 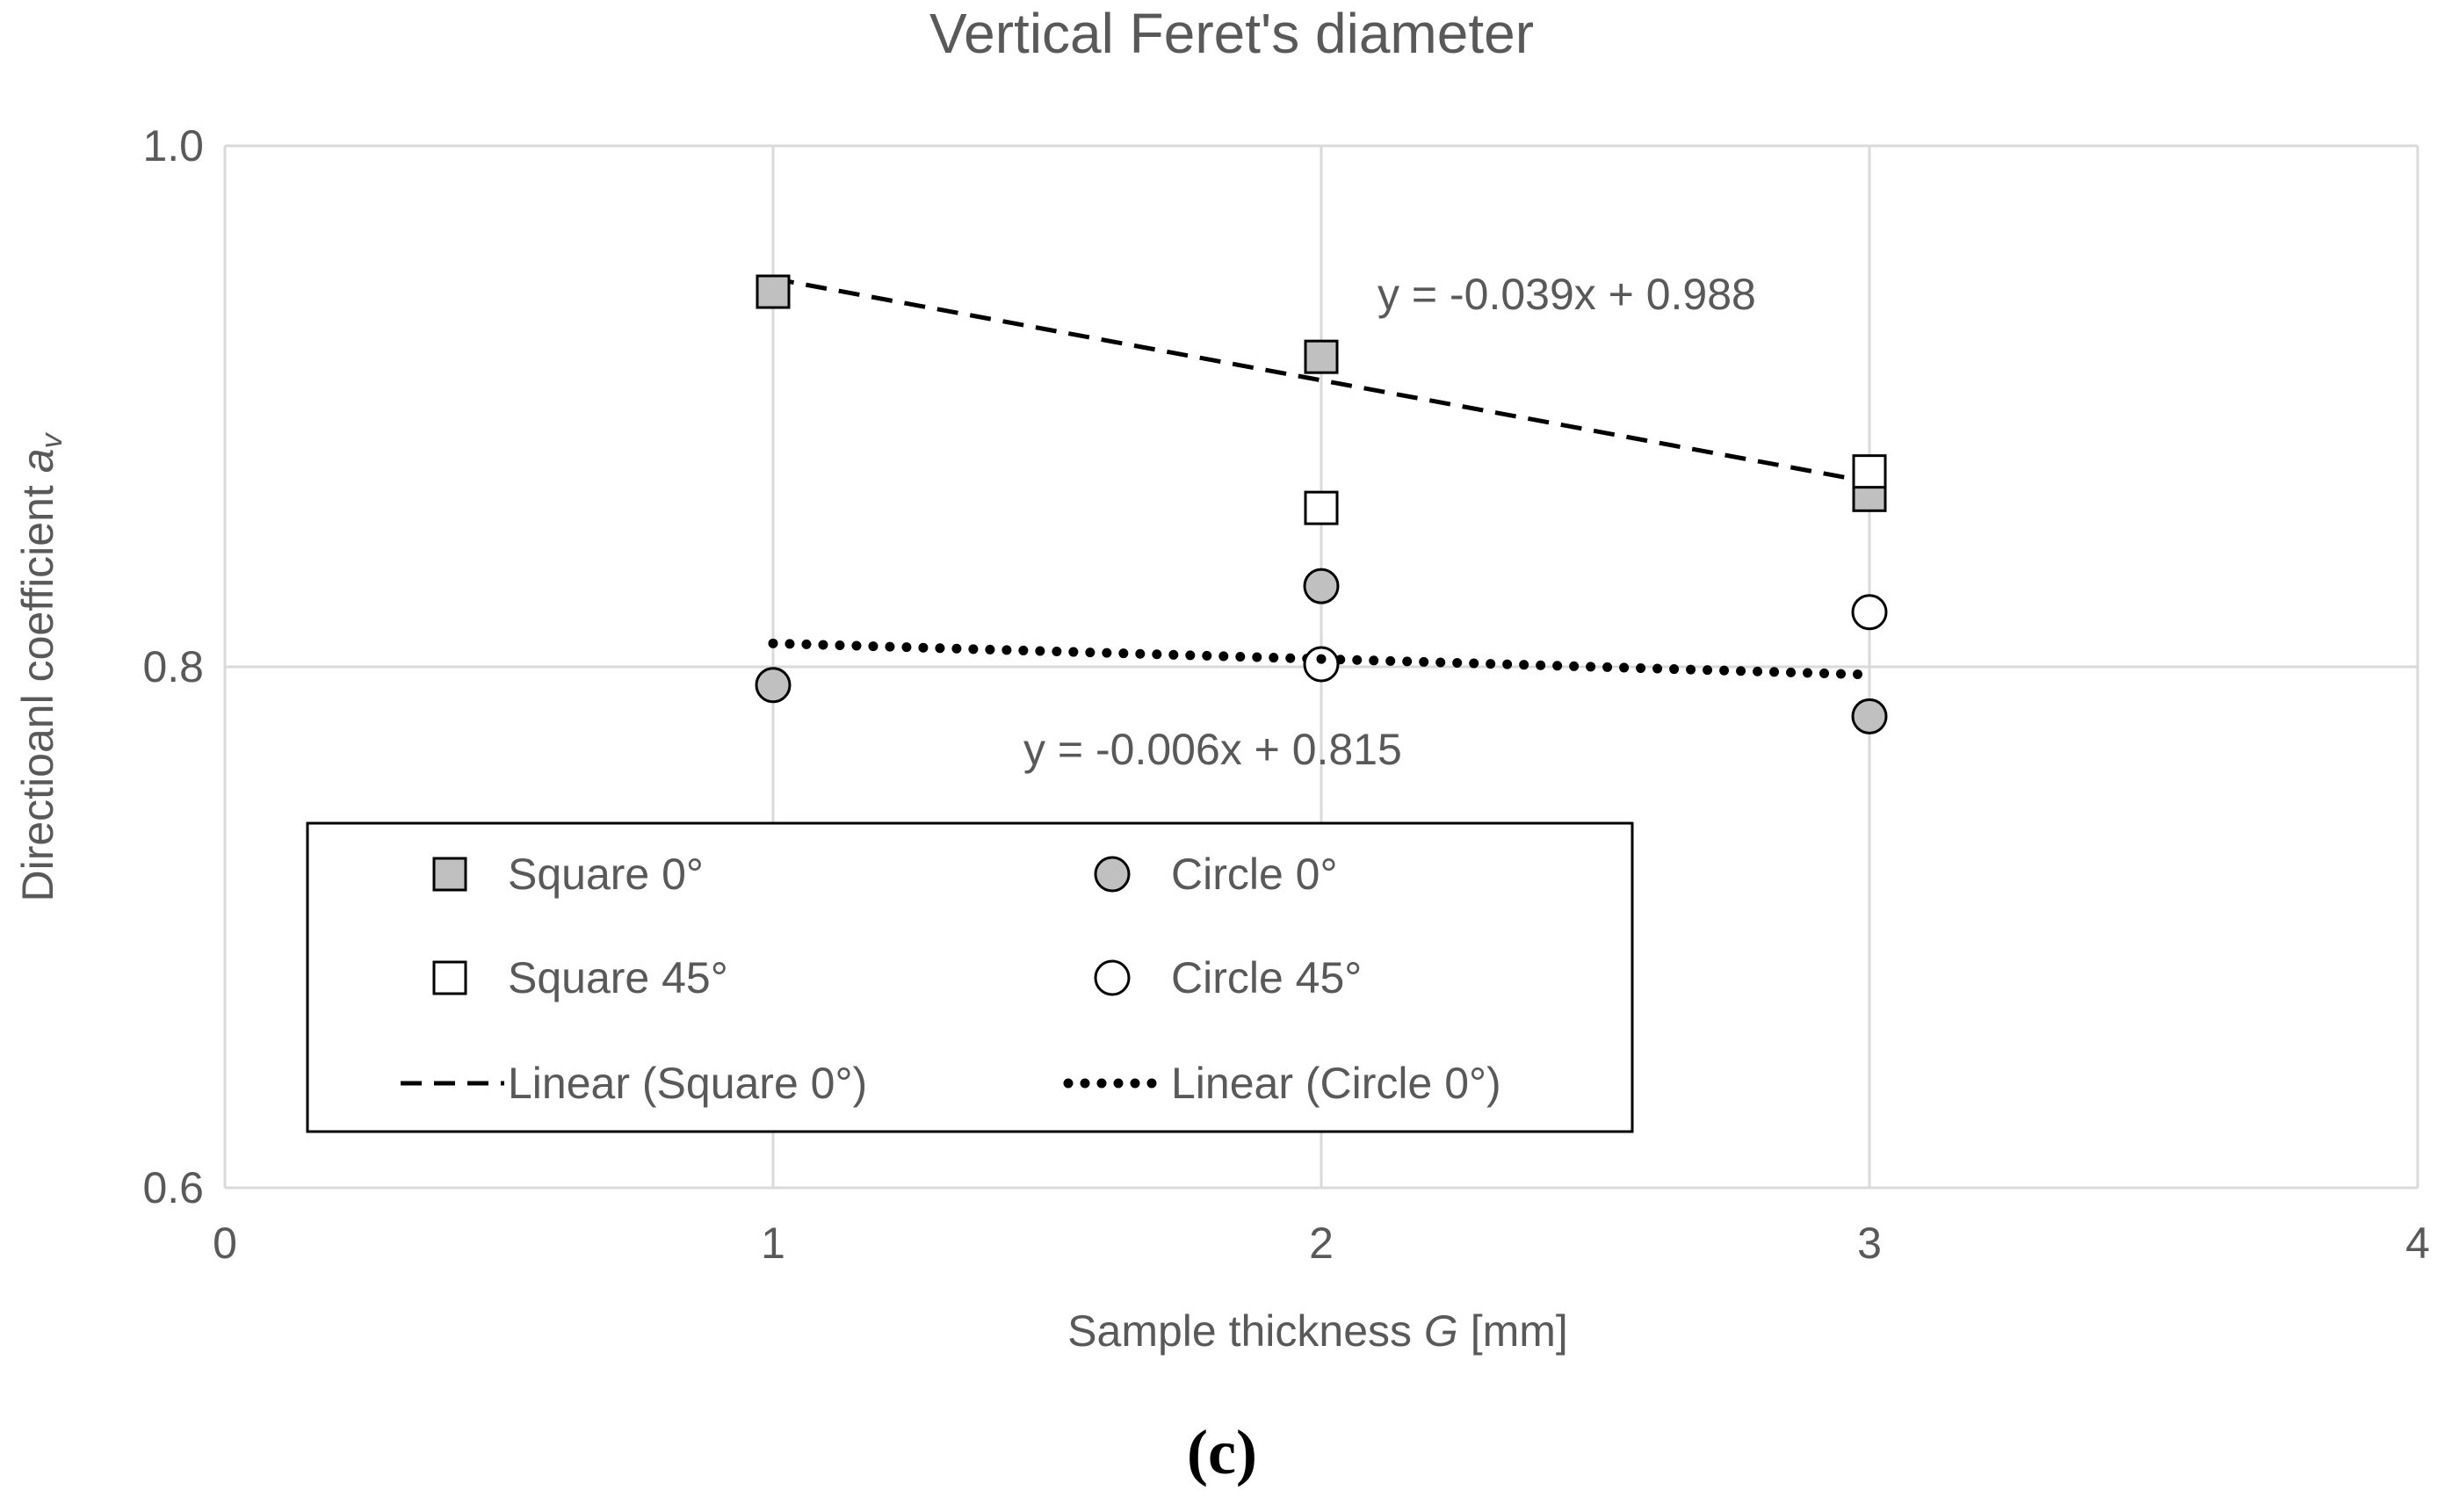 I want to click on trendline-equation: y = -0.039x + 0.988, so click(x=1566, y=294).